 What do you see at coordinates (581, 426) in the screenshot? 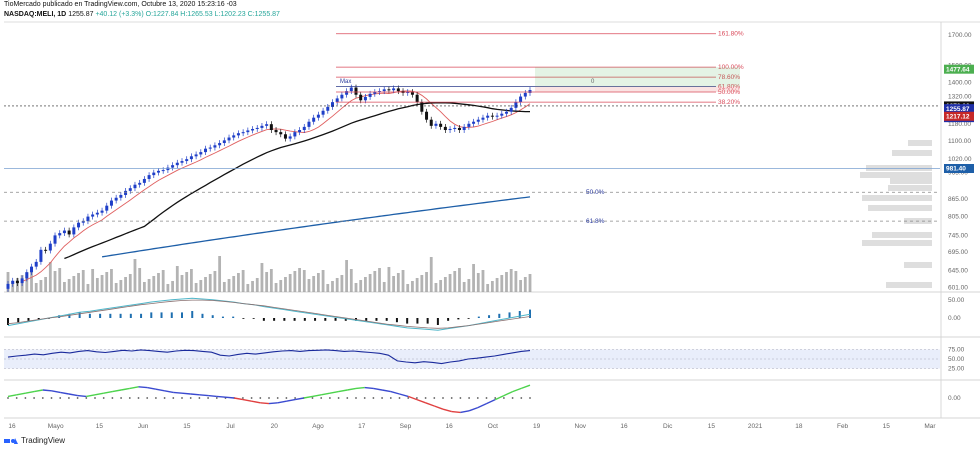
I see `x-tick-label: Nov` at bounding box center [581, 426].